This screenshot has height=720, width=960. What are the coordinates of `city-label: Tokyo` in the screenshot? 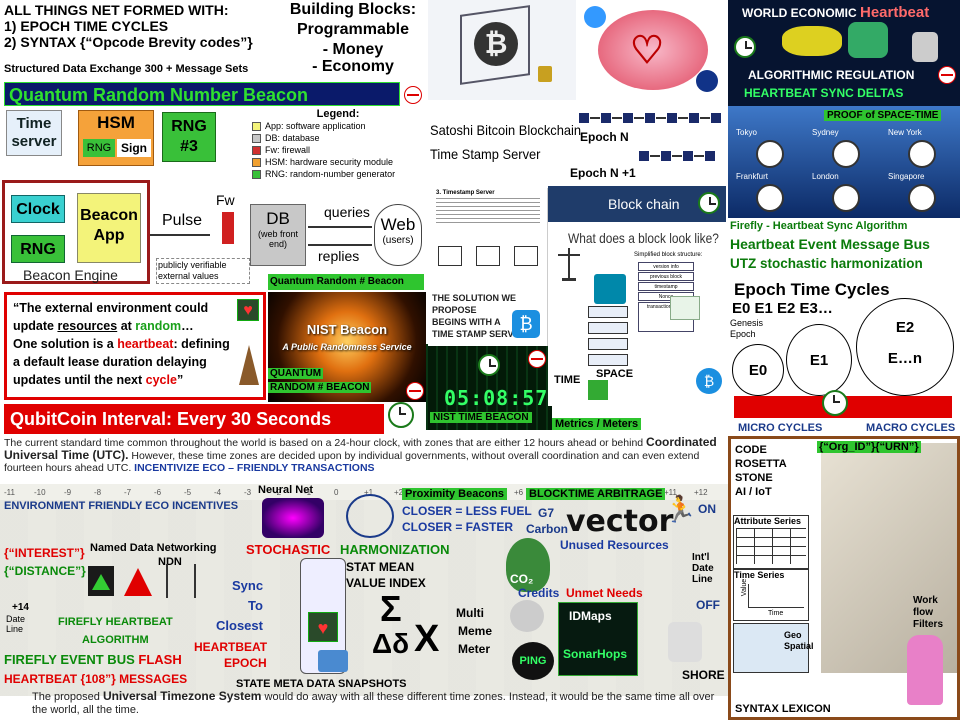 It's located at (746, 132).